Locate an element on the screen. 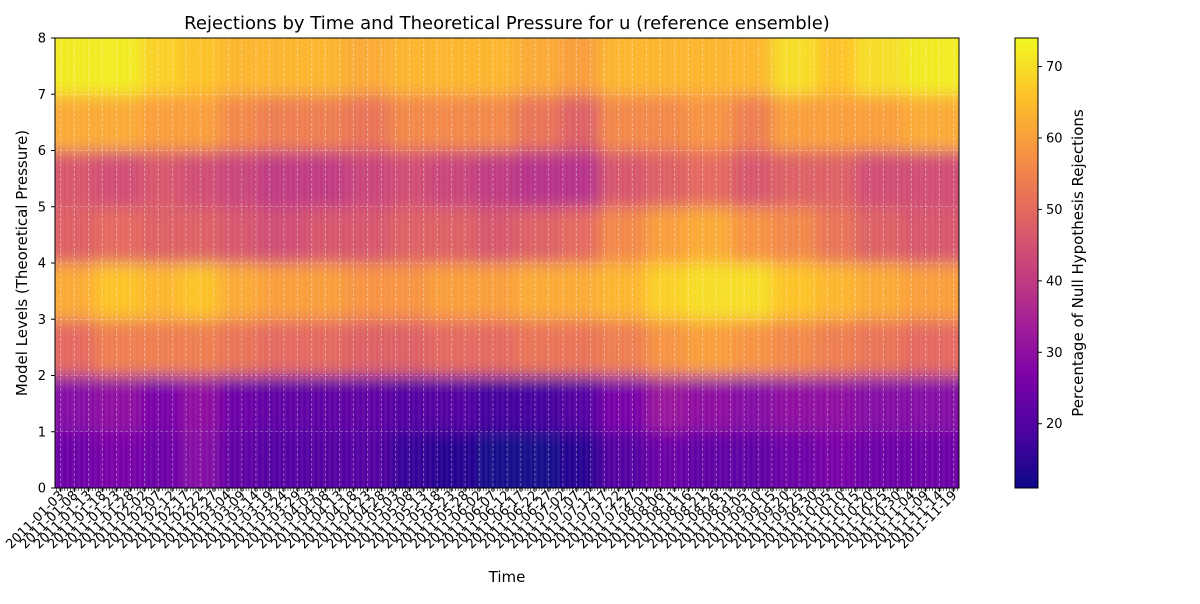 The height and width of the screenshot is (604, 1200). colorbar-gradient is located at coordinates (1026, 263).